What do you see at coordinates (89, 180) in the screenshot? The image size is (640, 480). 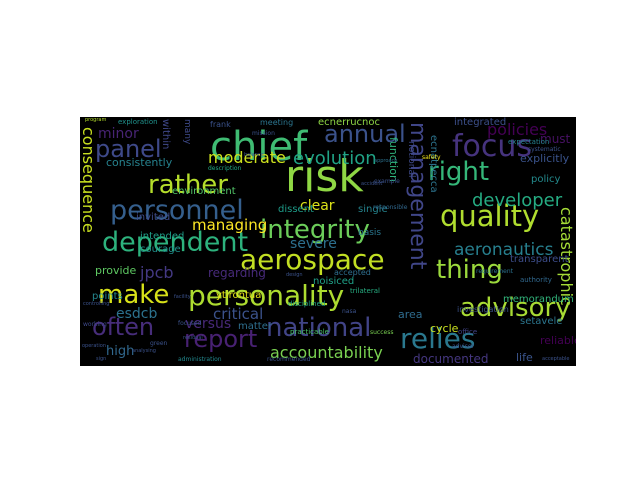 I see `word-consequence: consequence` at bounding box center [89, 180].